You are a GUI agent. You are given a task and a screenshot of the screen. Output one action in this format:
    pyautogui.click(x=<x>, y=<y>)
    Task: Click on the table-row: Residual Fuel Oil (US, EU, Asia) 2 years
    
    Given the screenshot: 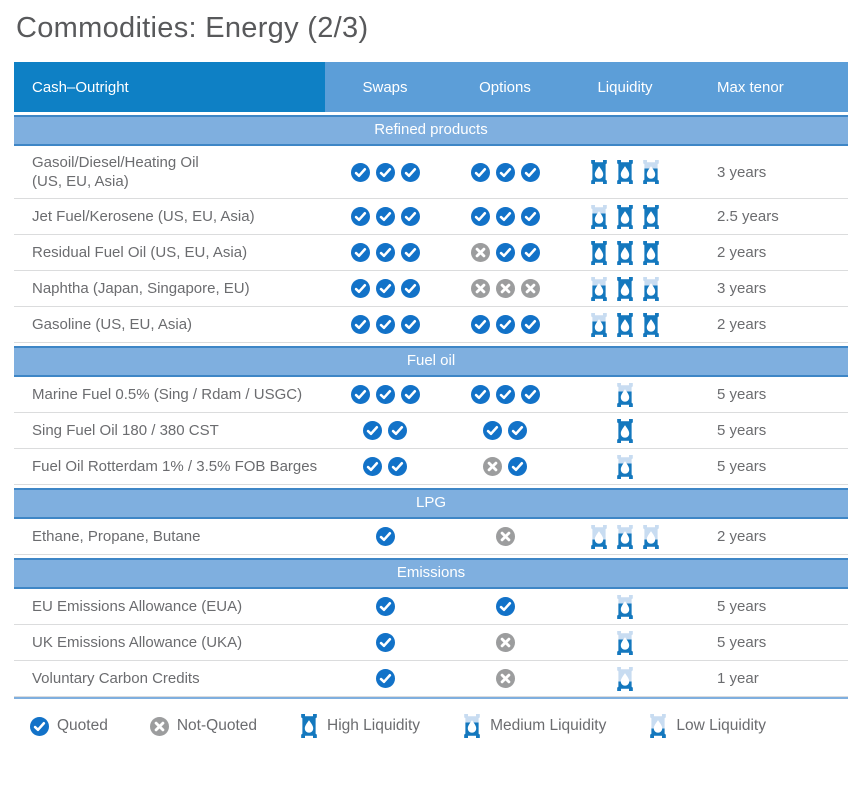 What is the action you would take?
    pyautogui.click(x=431, y=253)
    